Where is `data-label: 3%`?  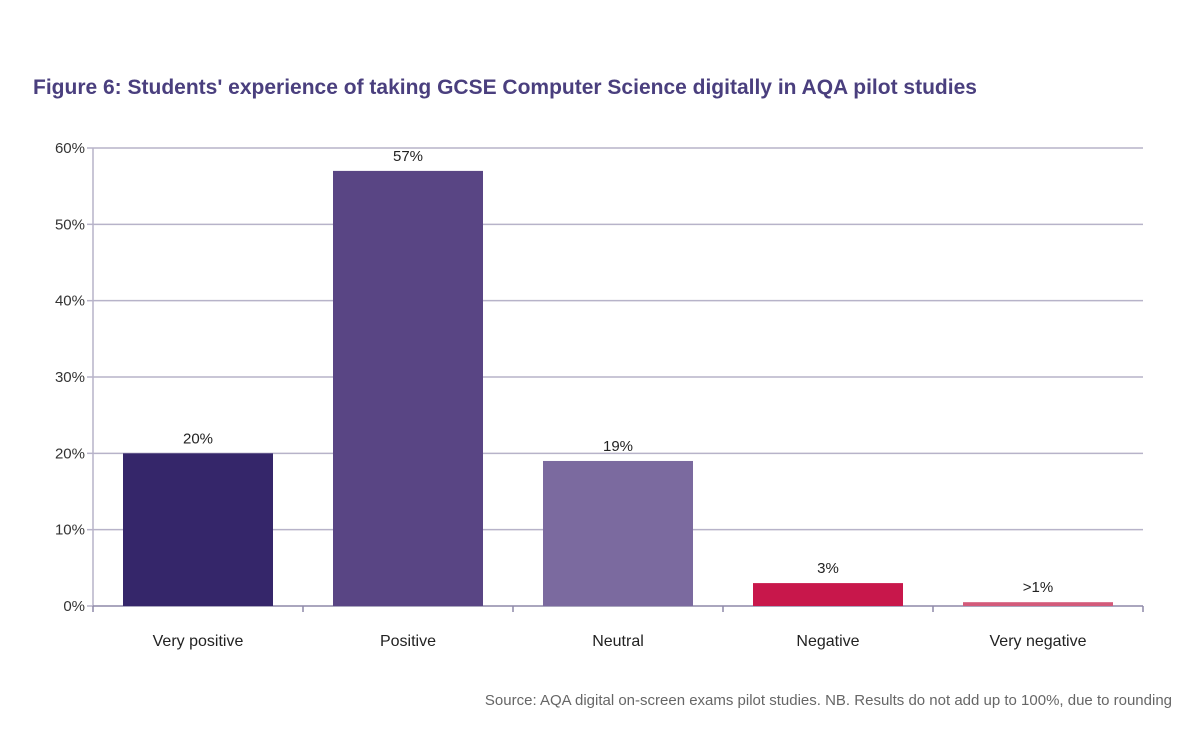
data-label: 3% is located at coordinates (828, 568).